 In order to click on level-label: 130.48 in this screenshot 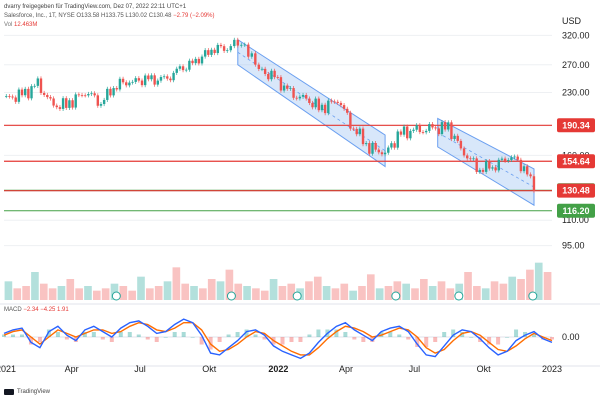, I will do `click(576, 191)`.